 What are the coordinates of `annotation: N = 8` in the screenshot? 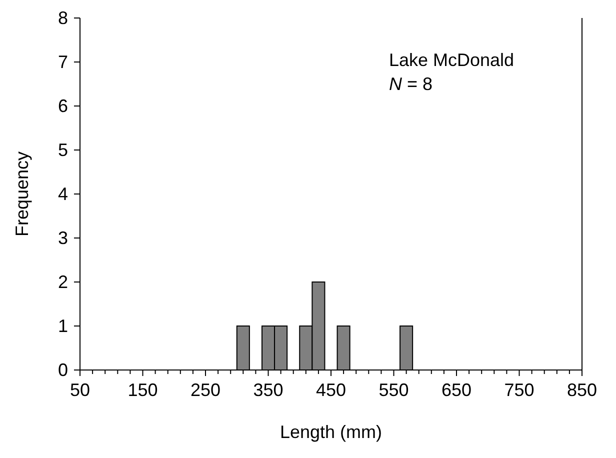 It's located at (411, 84).